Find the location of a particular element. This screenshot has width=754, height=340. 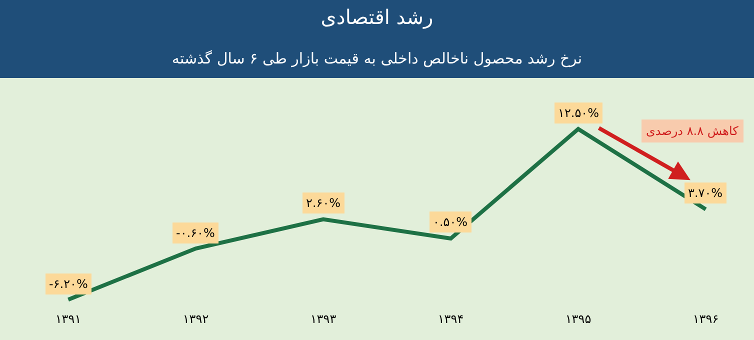

x-tick-label: ۱۳۹۶ is located at coordinates (705, 319).